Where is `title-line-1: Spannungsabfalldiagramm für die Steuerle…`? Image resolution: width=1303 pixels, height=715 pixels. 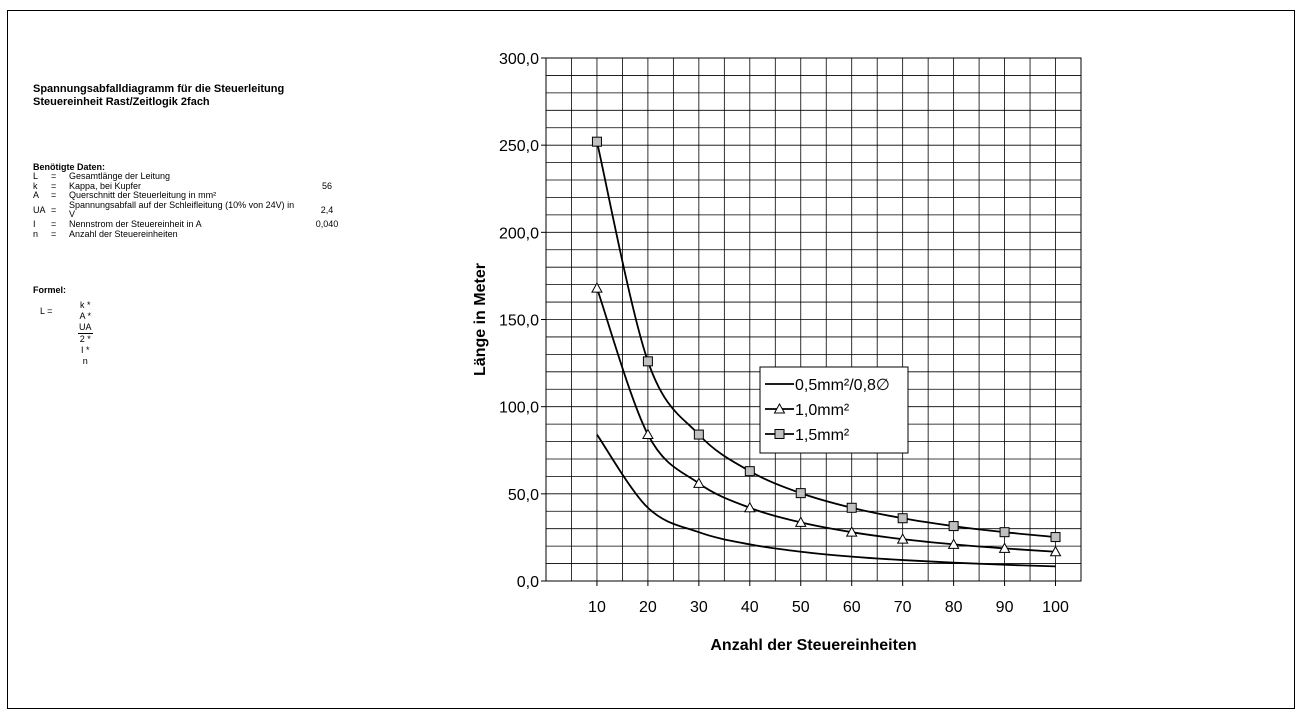
title-line-1: Spannungsabfalldiagramm für die Steuerle… is located at coordinates (159, 89).